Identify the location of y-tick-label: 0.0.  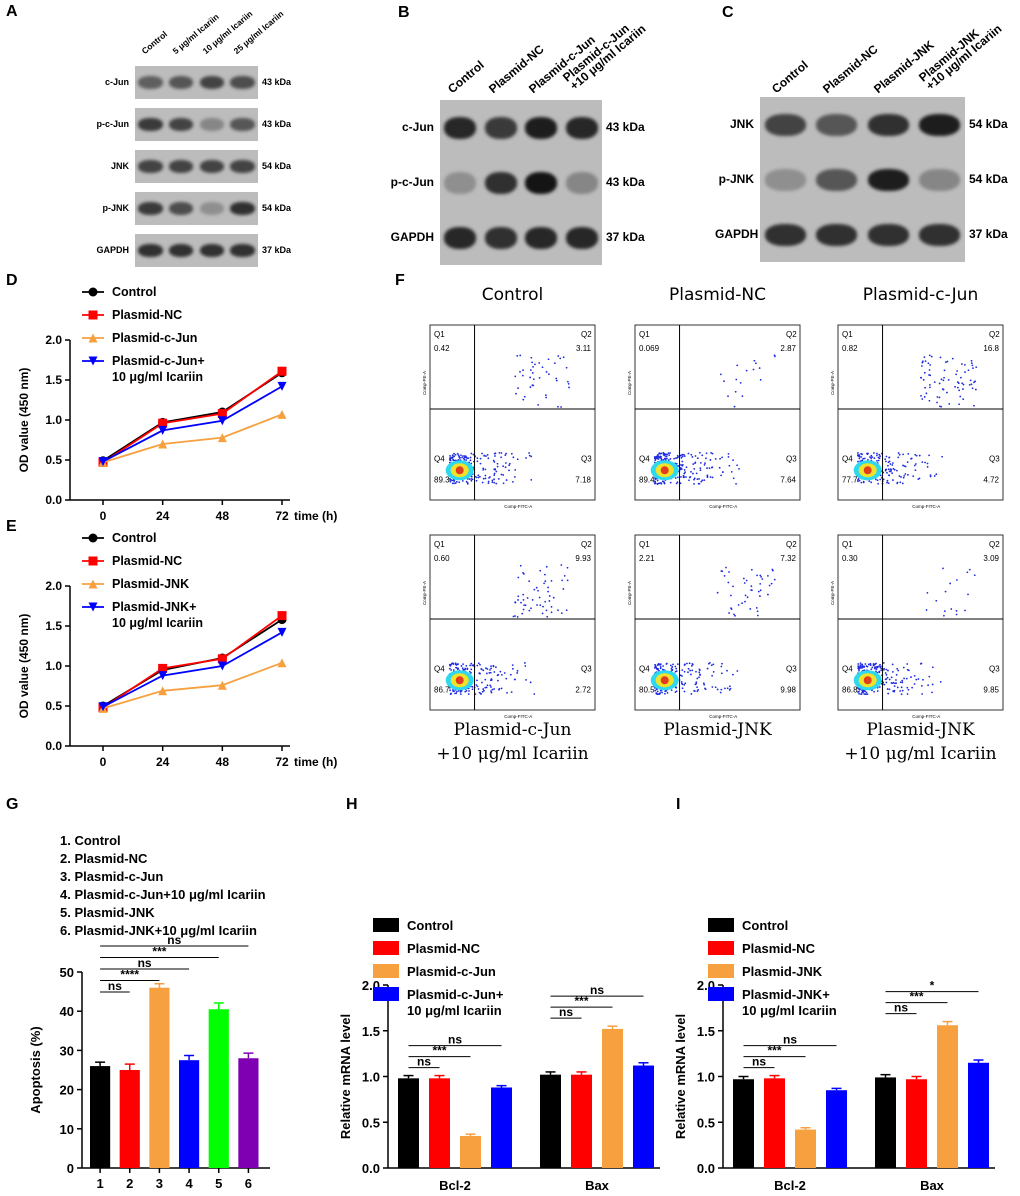
(53, 500).